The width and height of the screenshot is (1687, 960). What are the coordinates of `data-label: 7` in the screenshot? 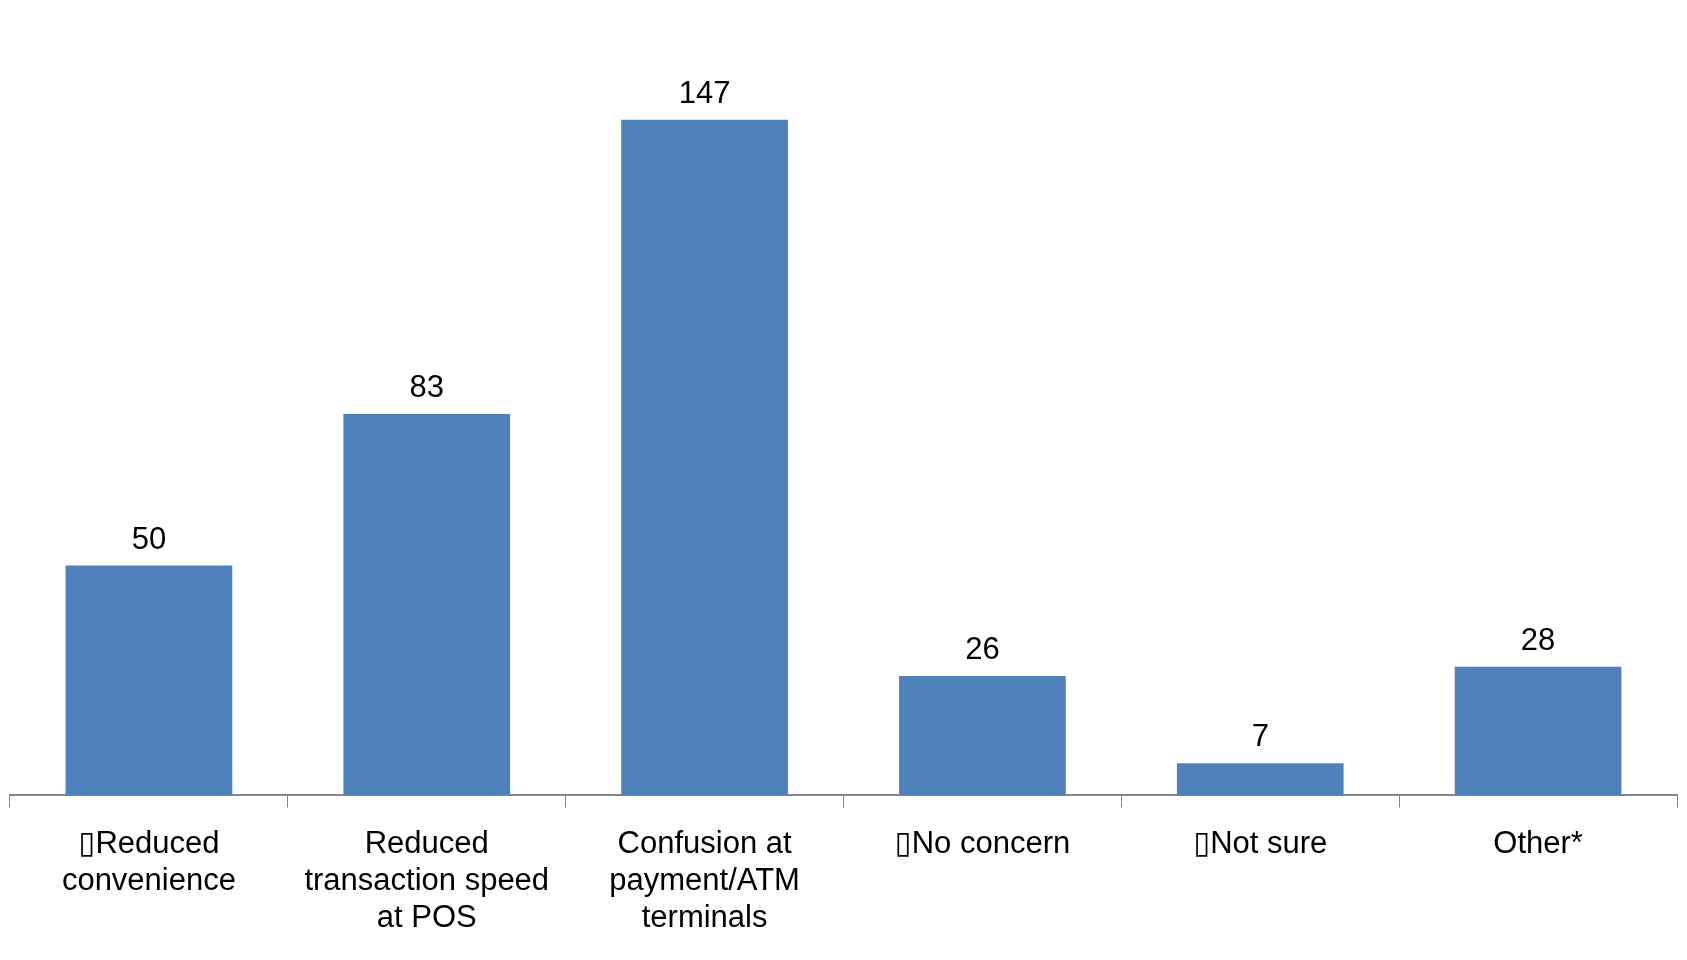 It's located at (1260, 736).